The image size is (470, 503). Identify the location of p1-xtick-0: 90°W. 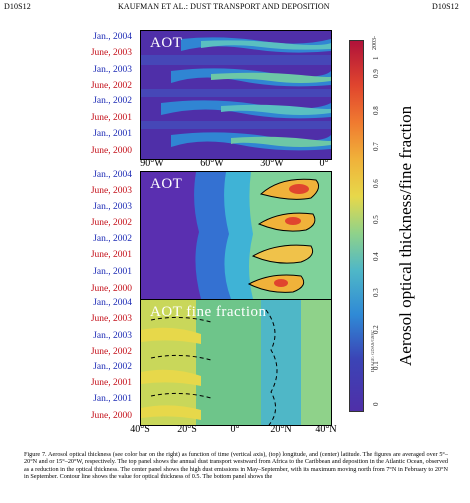
(152, 163).